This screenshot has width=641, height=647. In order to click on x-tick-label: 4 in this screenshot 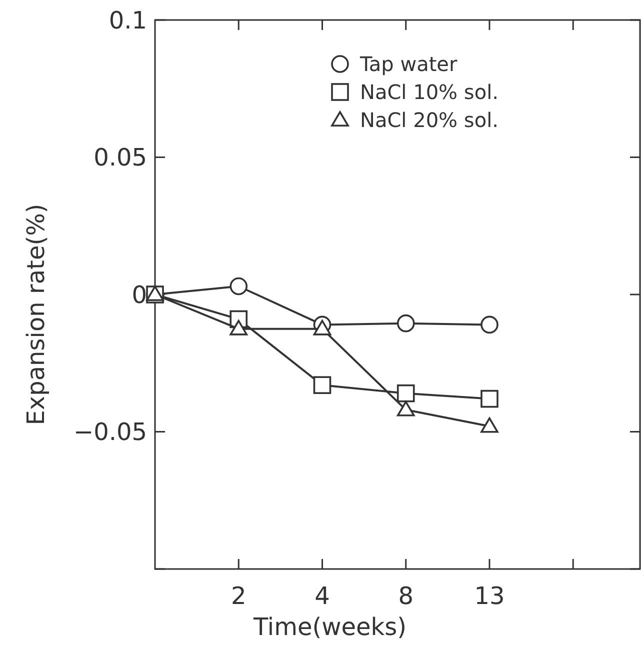, I will do `click(322, 596)`.